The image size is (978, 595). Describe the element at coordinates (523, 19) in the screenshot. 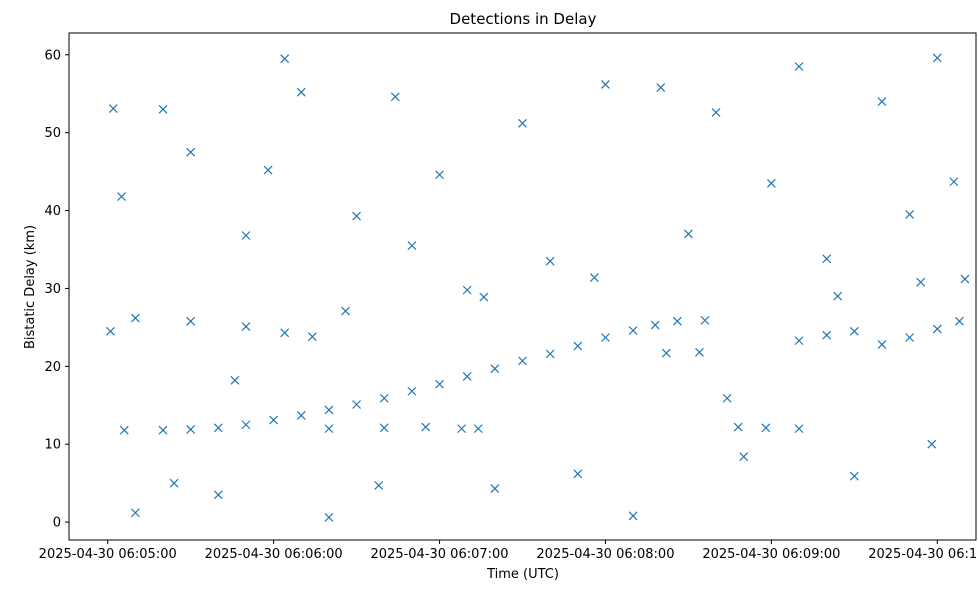

I see `chart-title: Detections in Delay` at that location.